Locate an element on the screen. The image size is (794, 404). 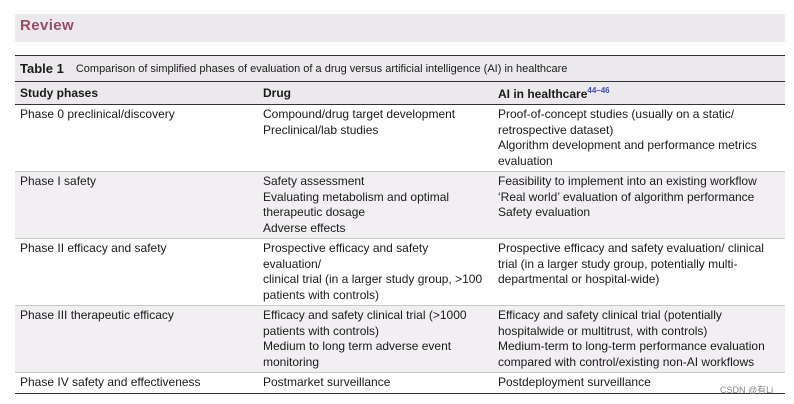
cell-line: Safety assessment is located at coordinates (314, 181).